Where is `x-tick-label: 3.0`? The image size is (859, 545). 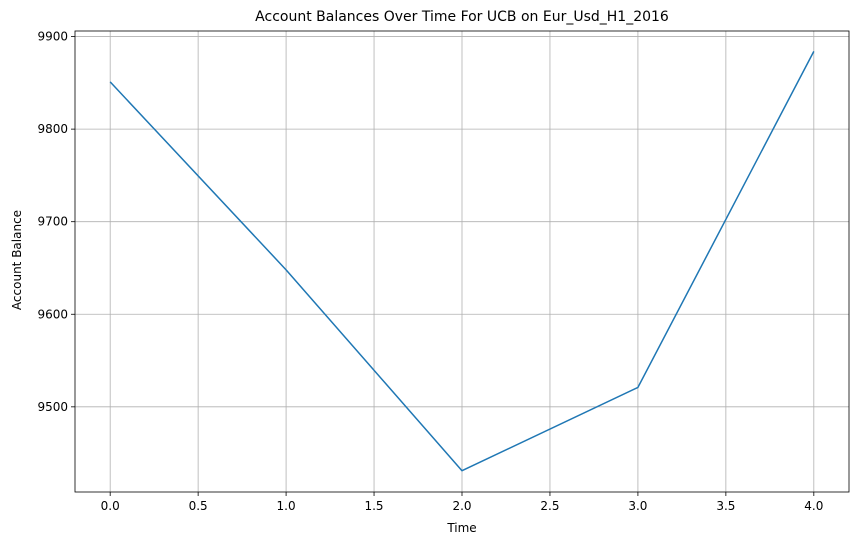 x-tick-label: 3.0 is located at coordinates (637, 506).